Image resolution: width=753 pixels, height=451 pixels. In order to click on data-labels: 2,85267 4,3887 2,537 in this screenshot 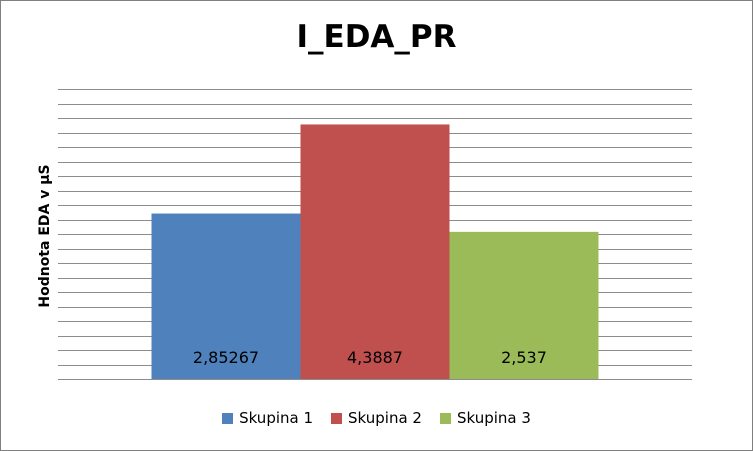, I will do `click(370, 357)`.